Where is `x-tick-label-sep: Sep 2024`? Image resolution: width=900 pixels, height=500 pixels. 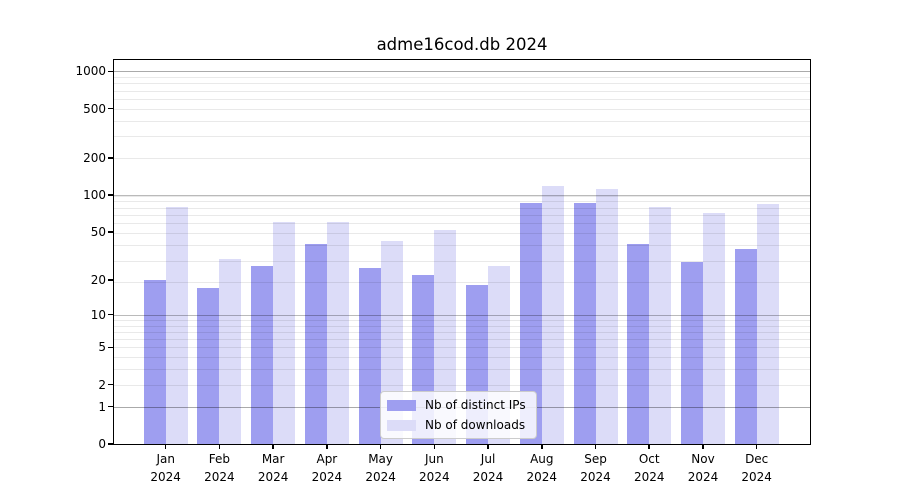 x-tick-label-sep: Sep 2024 is located at coordinates (595, 468).